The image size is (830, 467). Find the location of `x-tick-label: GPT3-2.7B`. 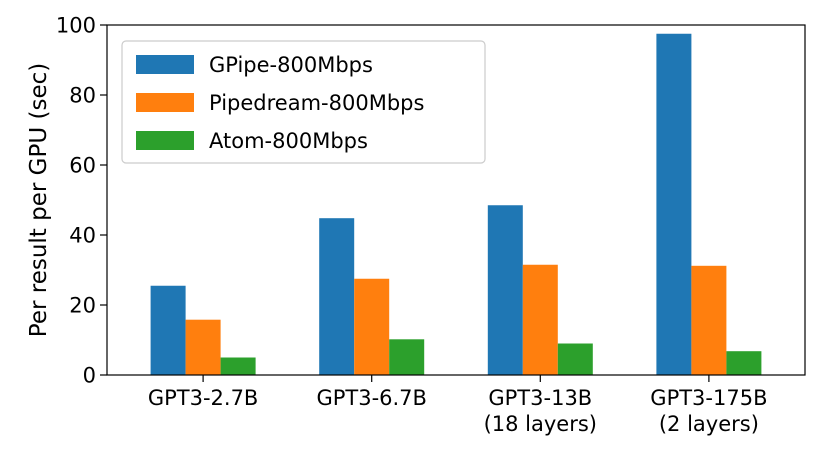

x-tick-label: GPT3-2.7B is located at coordinates (203, 398).